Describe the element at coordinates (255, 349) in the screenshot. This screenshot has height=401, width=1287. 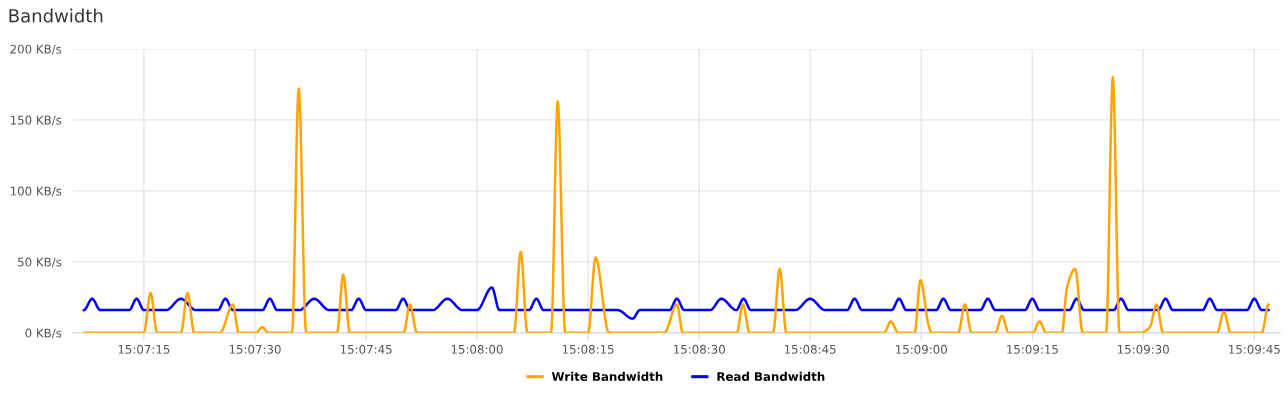
I see `x-tick-label: 15:07:30` at that location.